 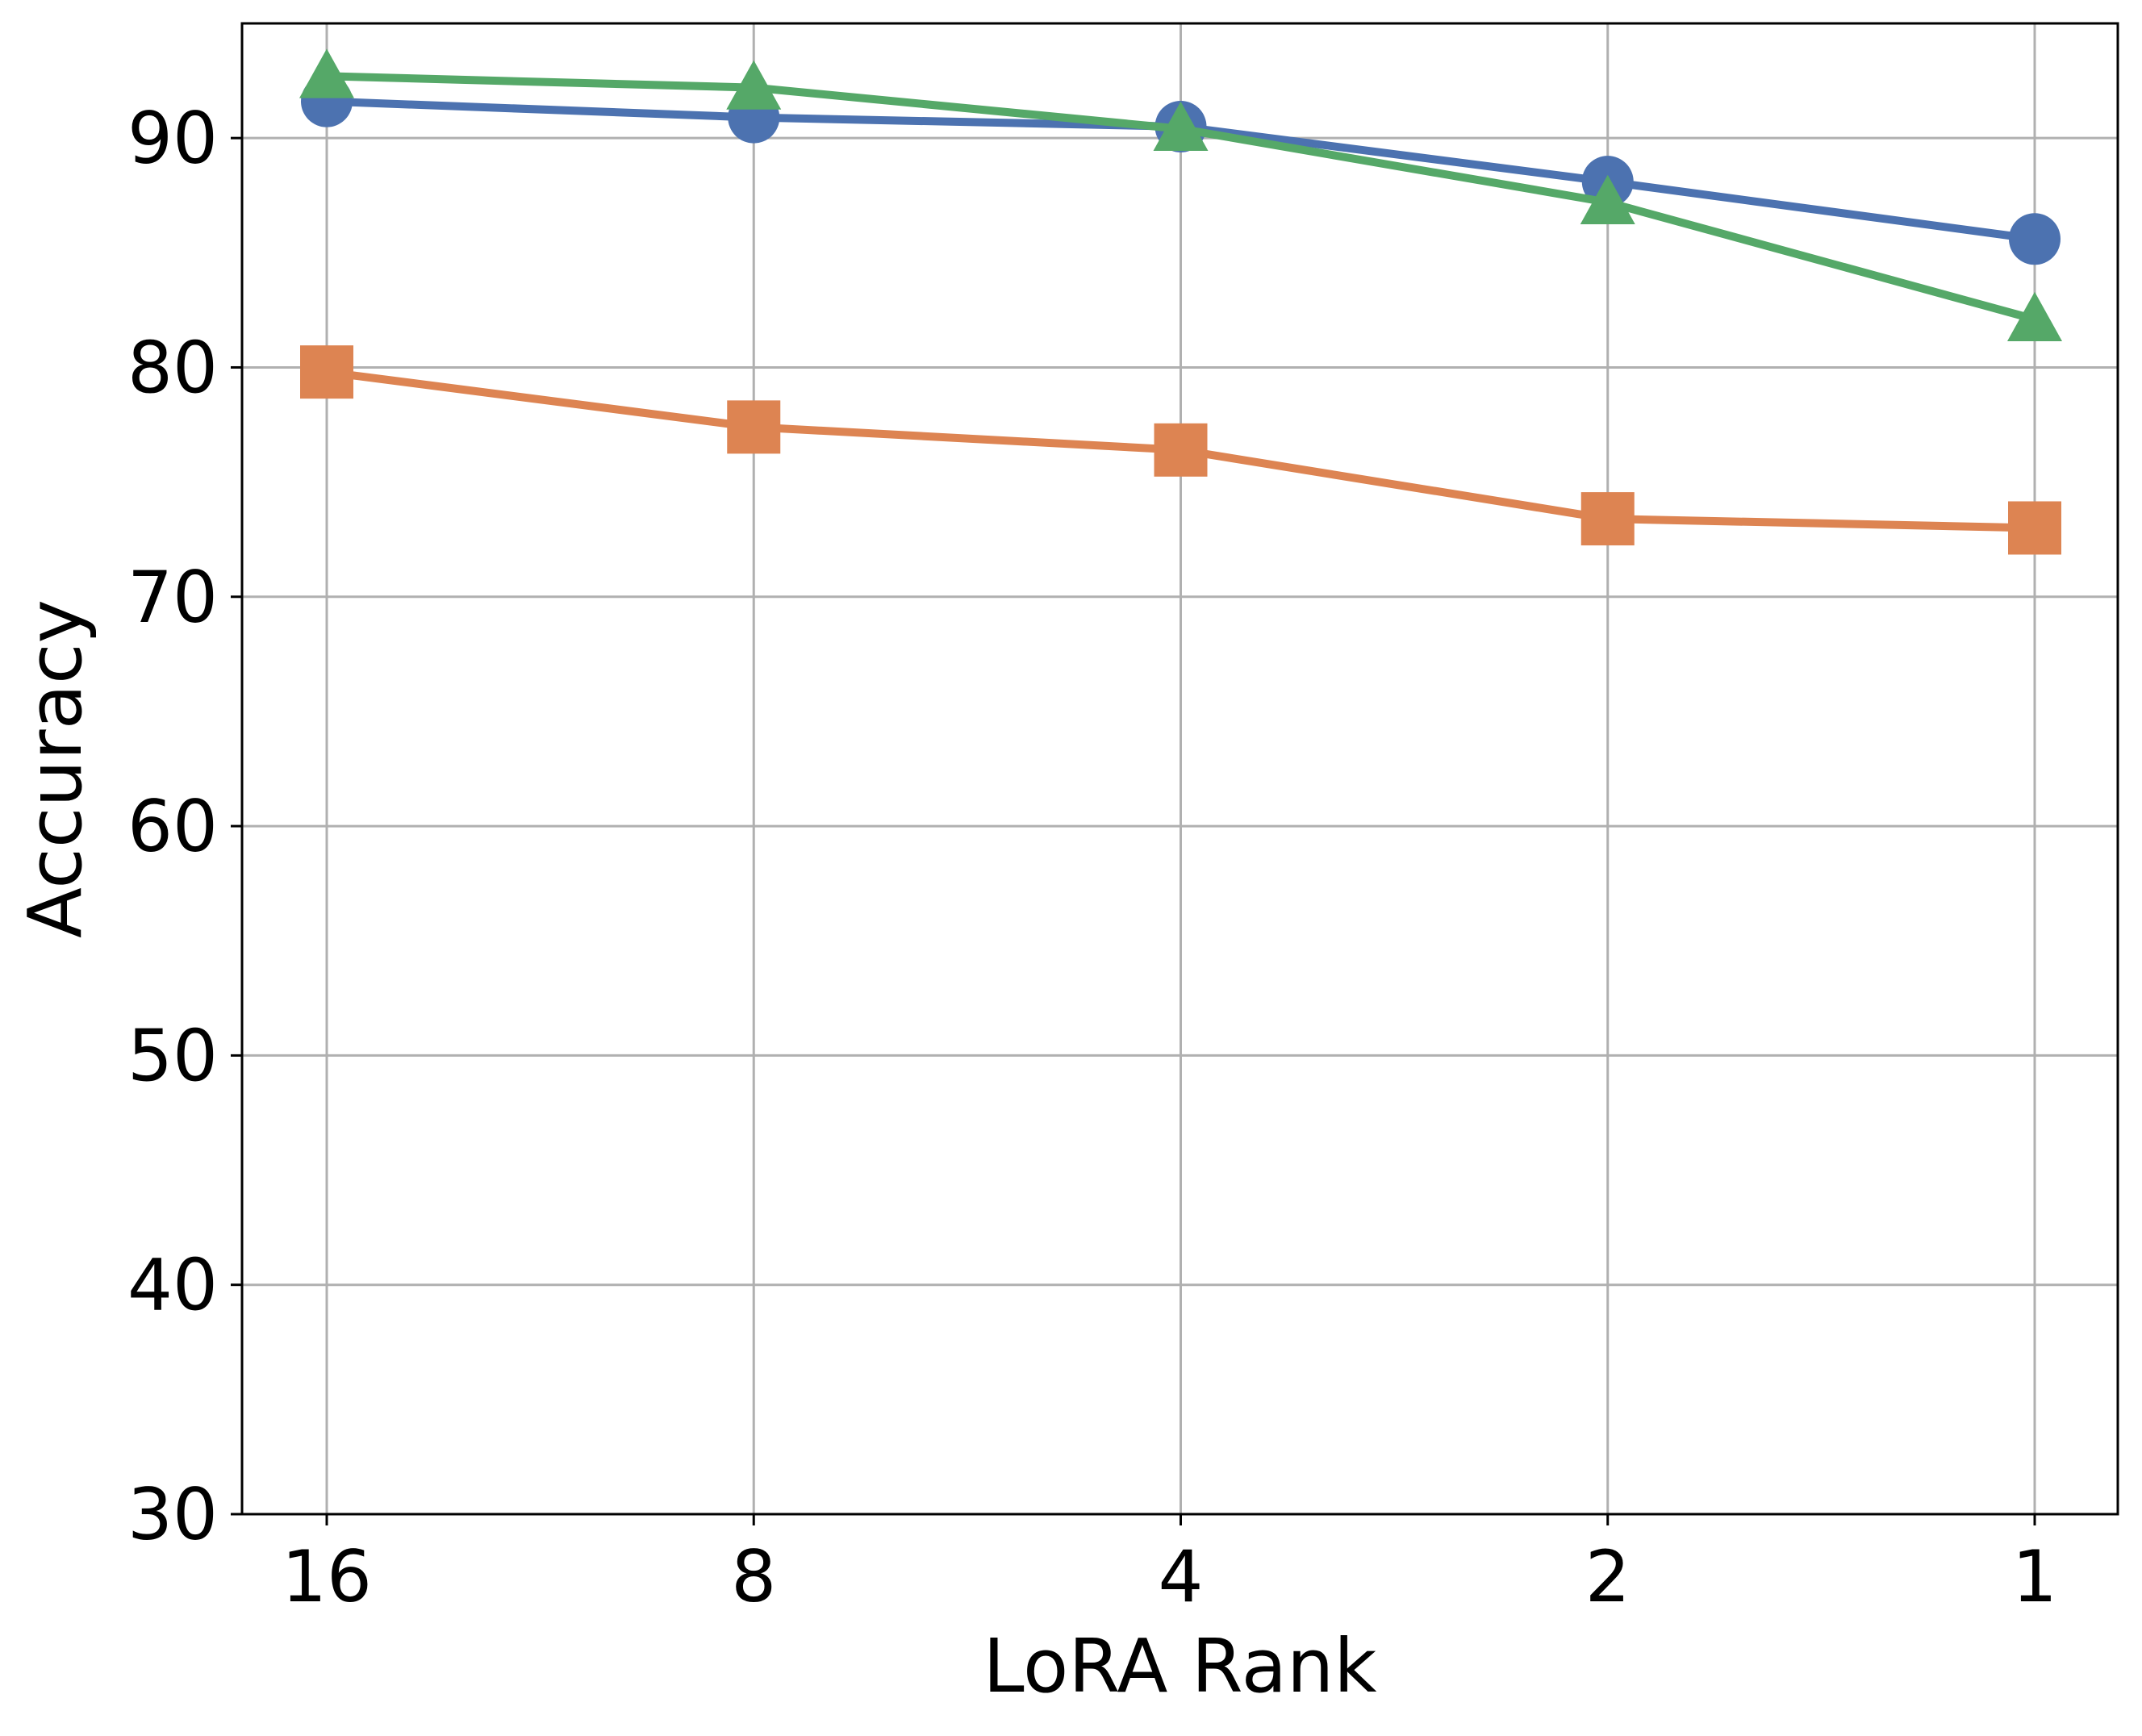 I want to click on y-tick-label: 50, so click(x=173, y=1055).